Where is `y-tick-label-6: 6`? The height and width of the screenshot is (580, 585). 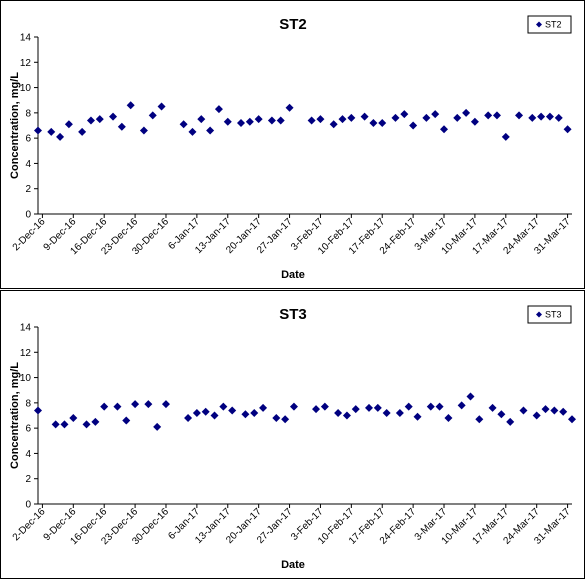
y-tick-label-6: 6 is located at coordinates (28, 139).